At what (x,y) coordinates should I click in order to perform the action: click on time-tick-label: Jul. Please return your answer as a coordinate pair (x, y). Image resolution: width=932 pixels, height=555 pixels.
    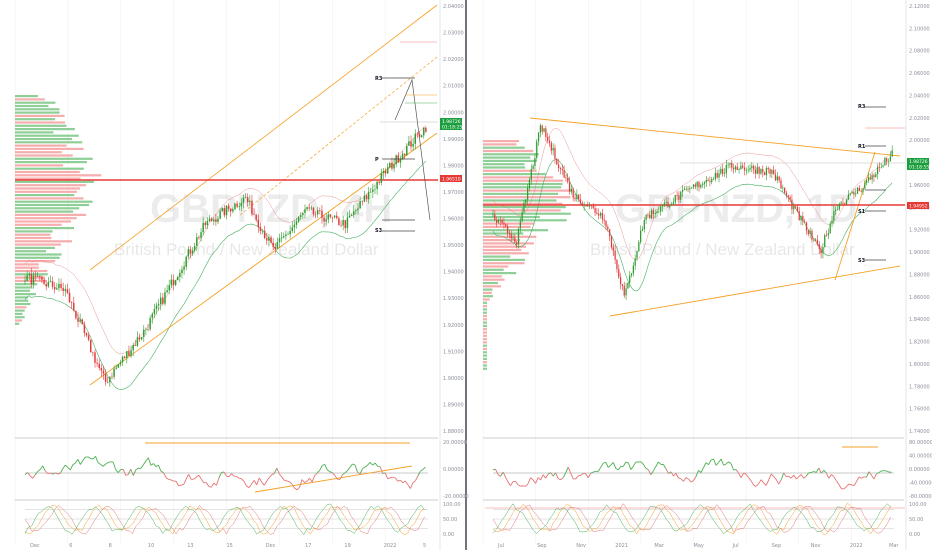
    Looking at the image, I should click on (500, 546).